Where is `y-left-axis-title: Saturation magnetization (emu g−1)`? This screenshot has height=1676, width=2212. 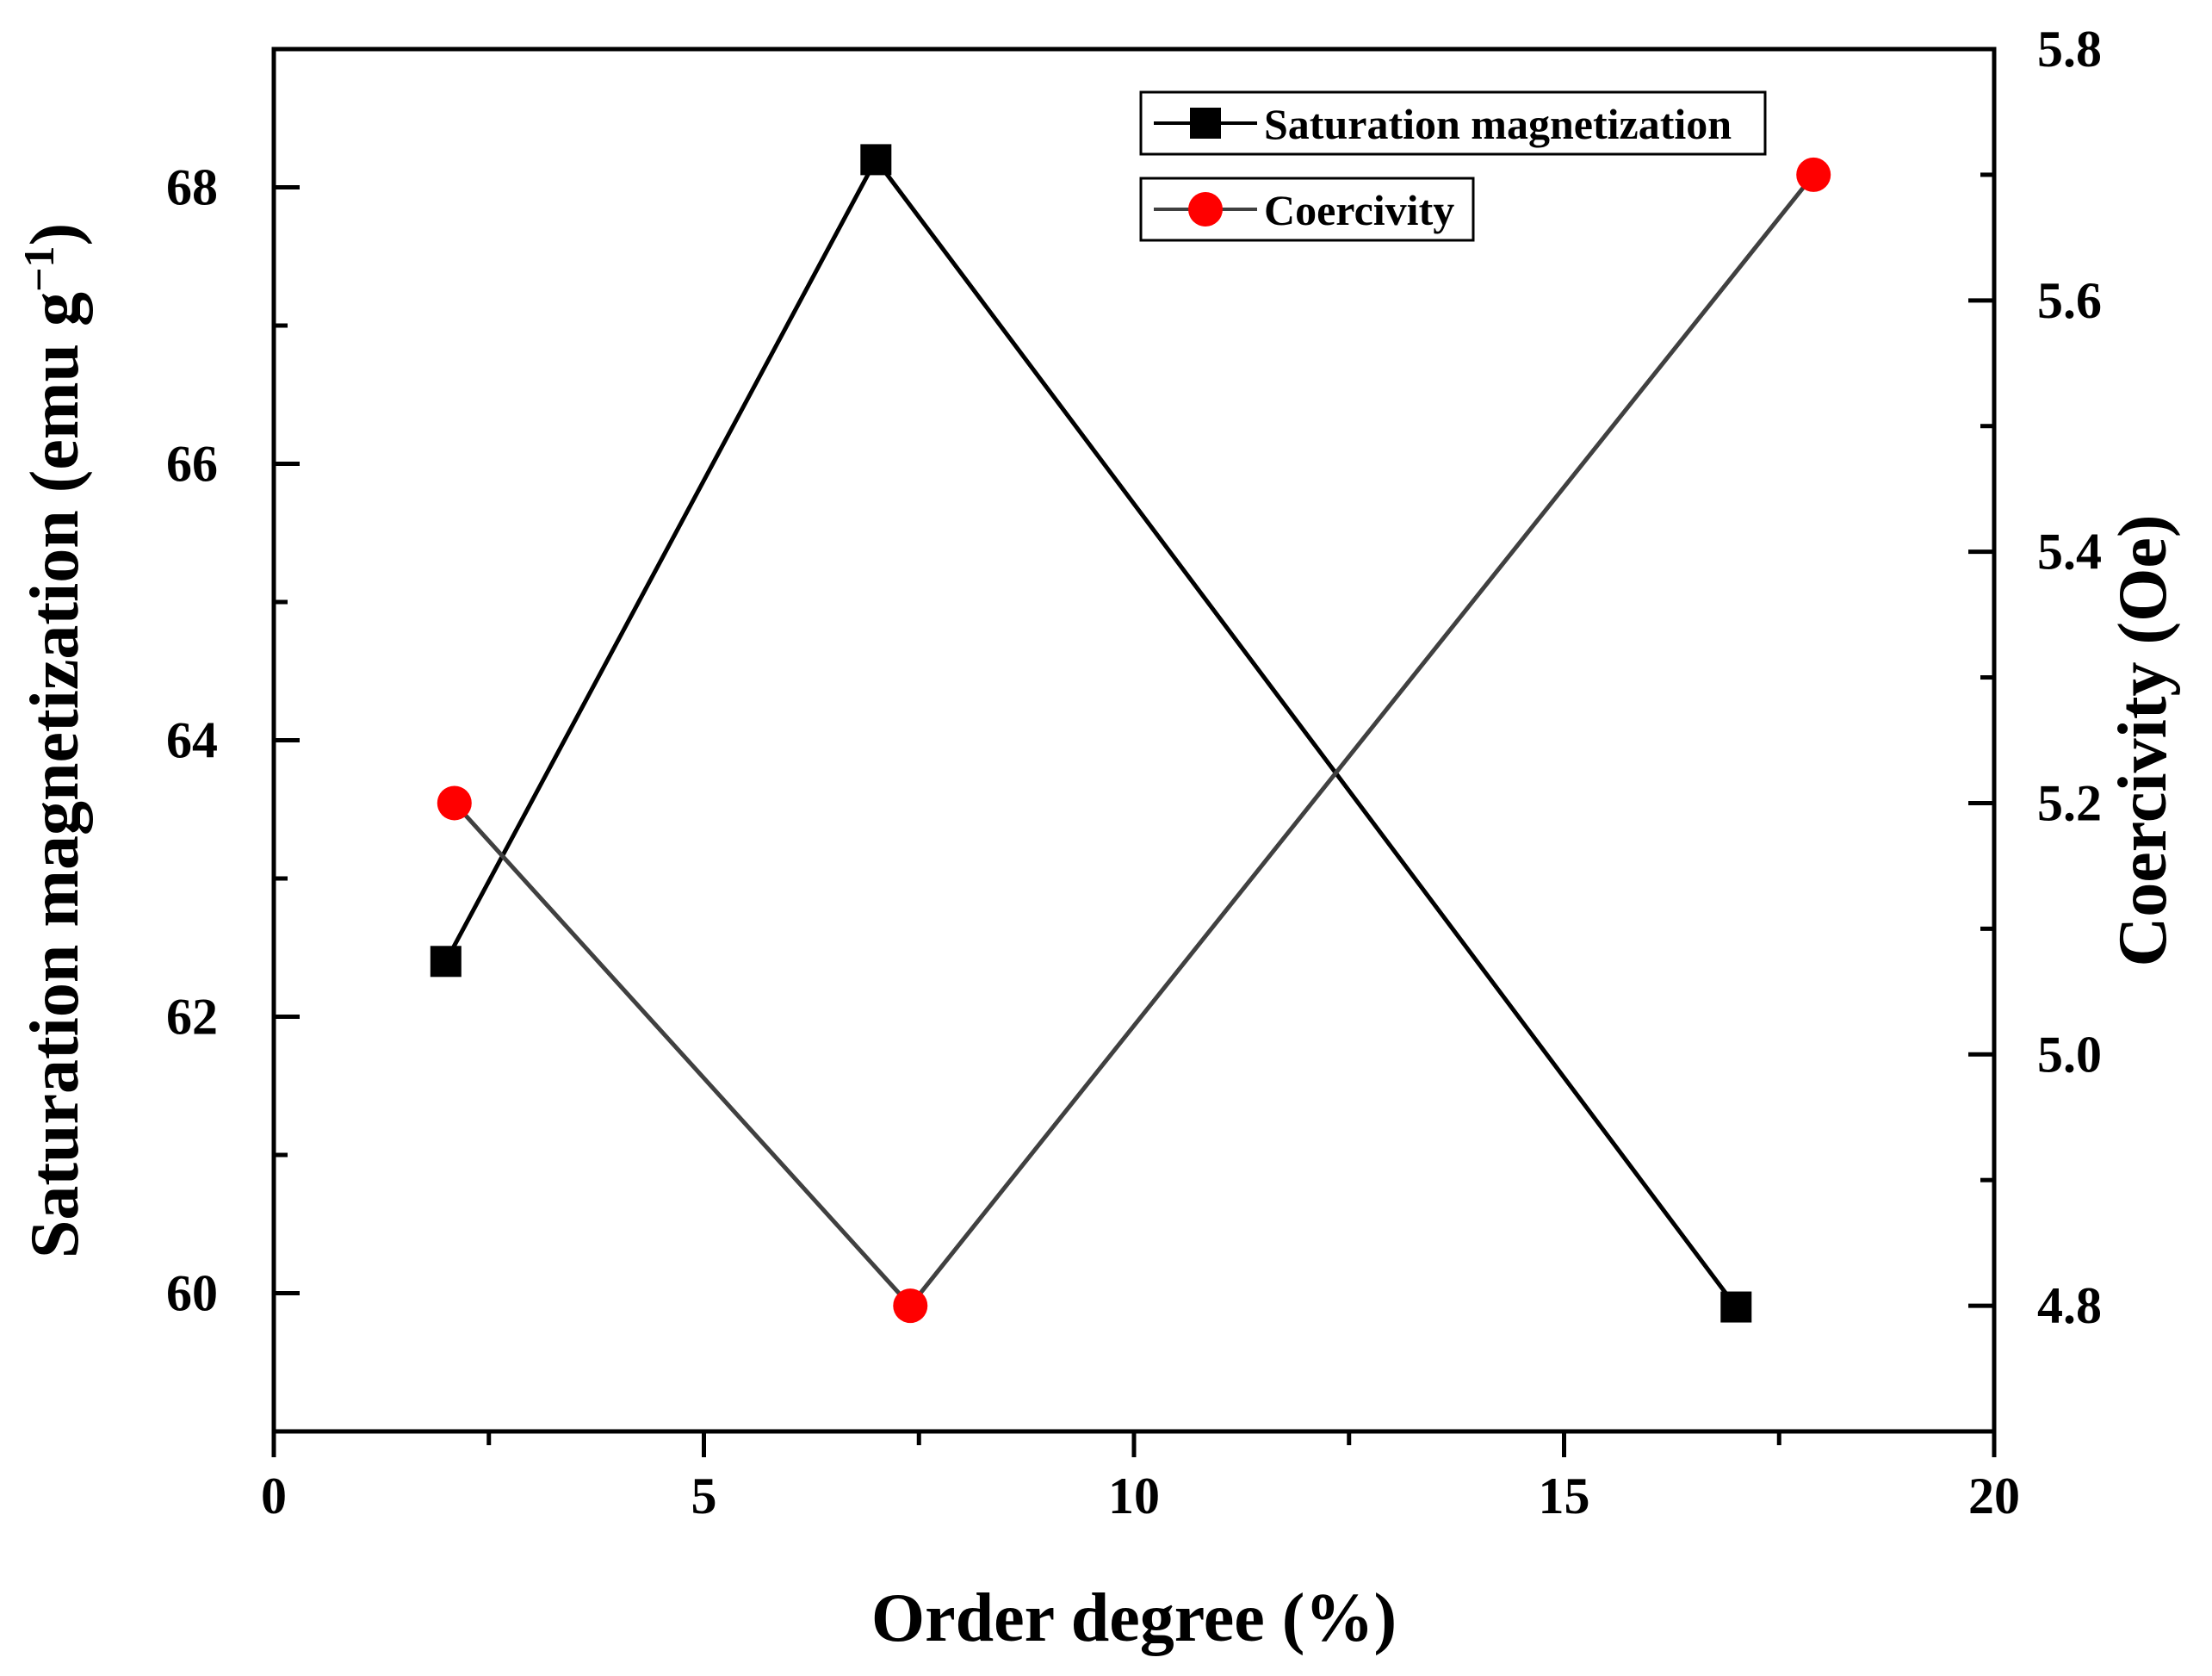 y-left-axis-title: Saturation magnetization (emu g−1) is located at coordinates (54, 740).